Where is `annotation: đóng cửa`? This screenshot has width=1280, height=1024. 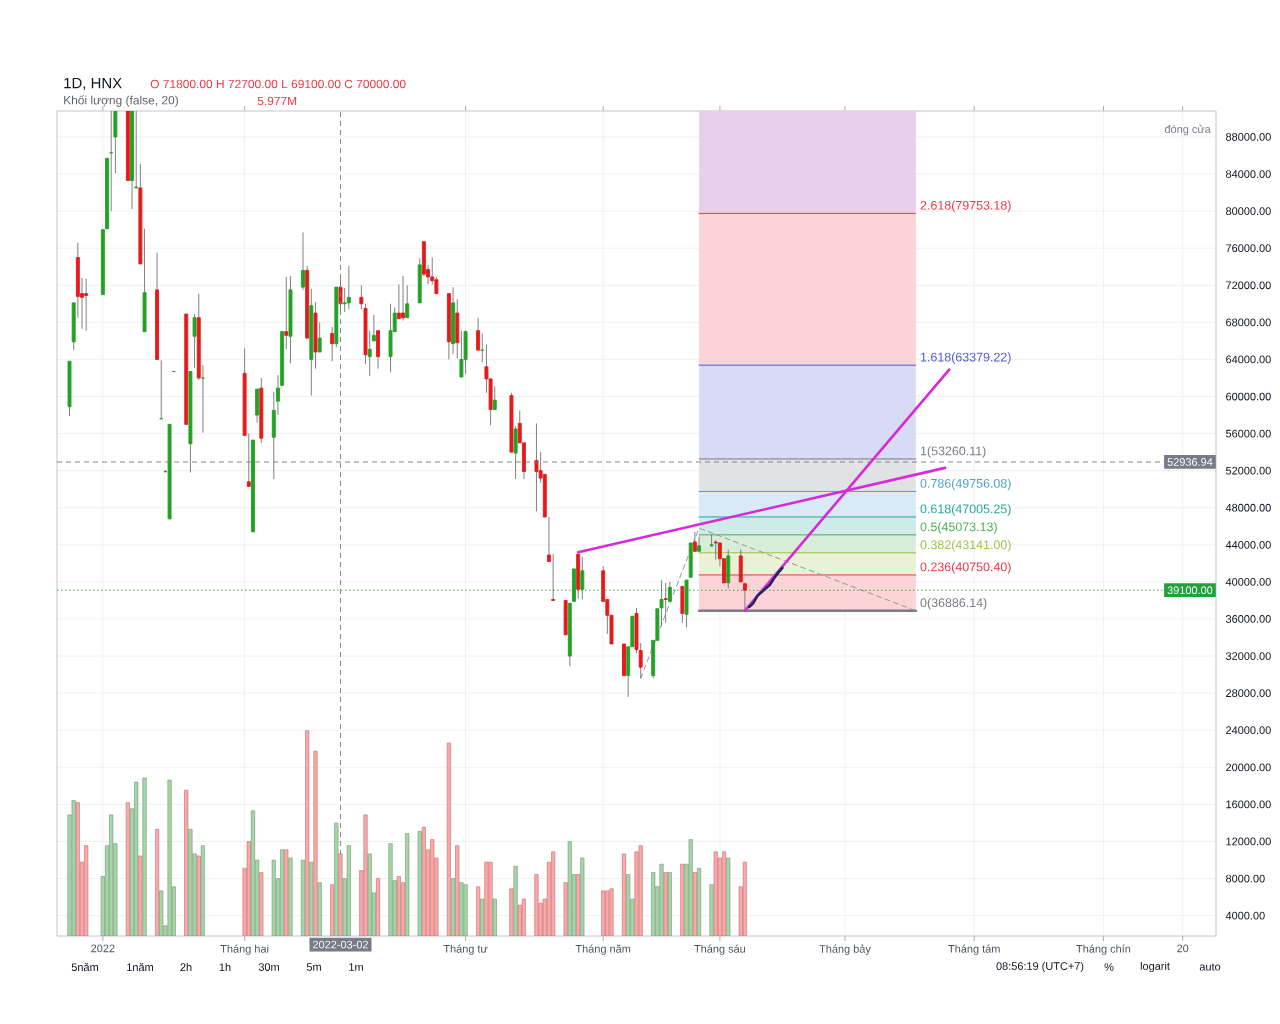 annotation: đóng cửa is located at coordinates (1187, 130).